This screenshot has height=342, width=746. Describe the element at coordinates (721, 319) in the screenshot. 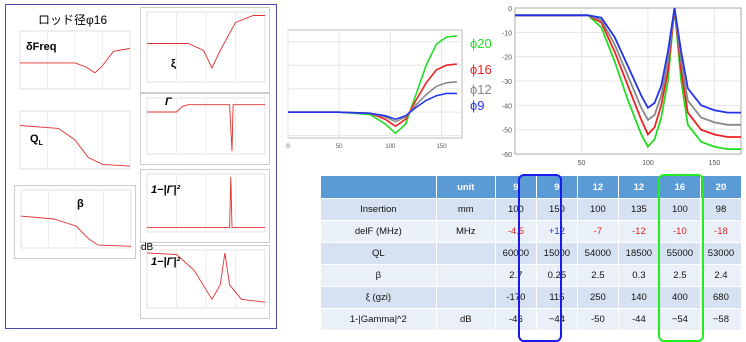

I see `table-cell: −58` at that location.